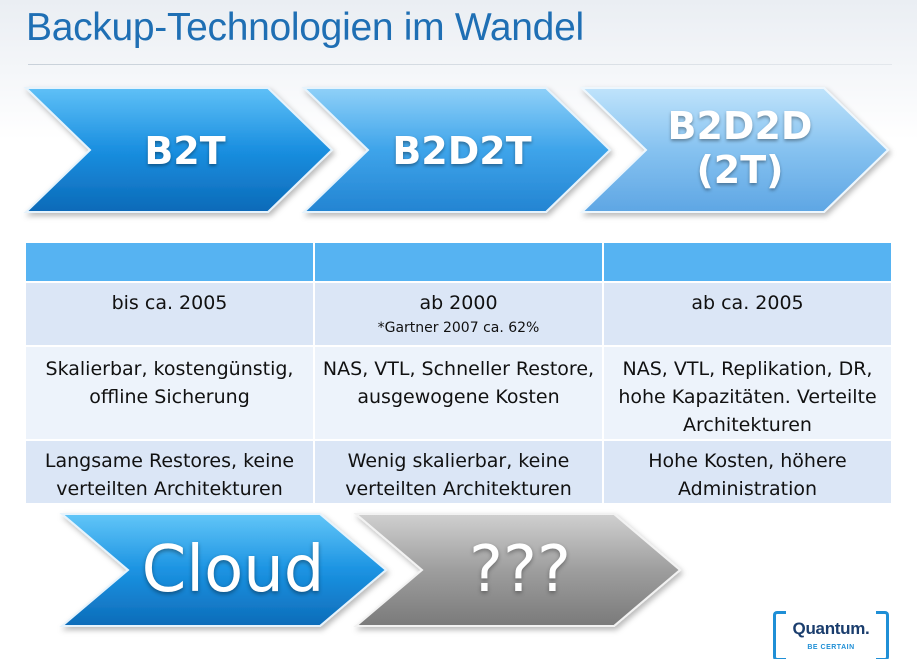  What do you see at coordinates (233, 570) in the screenshot?
I see `chevron-cloud-label: Cloud` at bounding box center [233, 570].